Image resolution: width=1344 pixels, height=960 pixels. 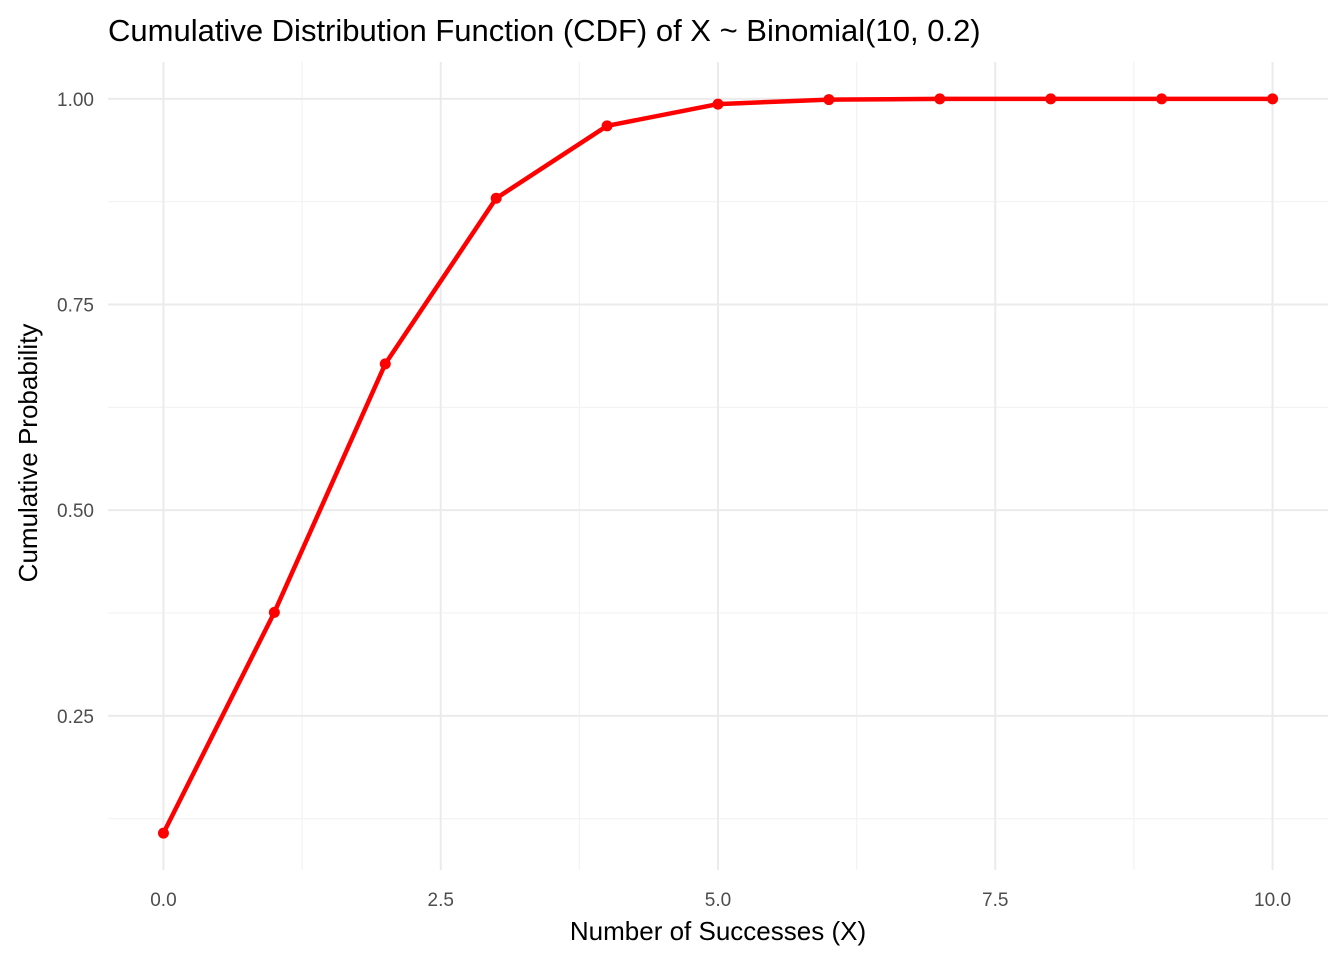 I want to click on y-tick-label: 0.75, so click(x=75, y=306).